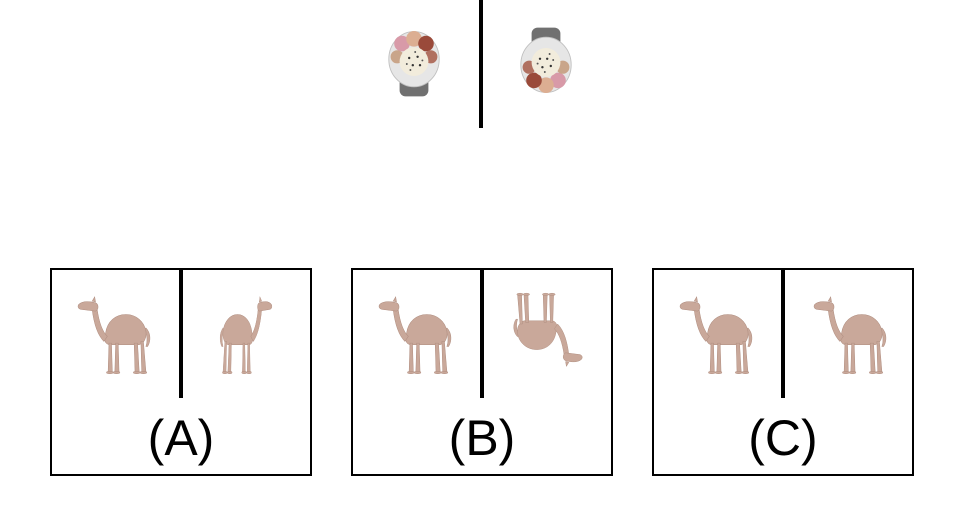 The height and width of the screenshot is (526, 963). I want to click on option-b-left-camel-icon, so click(415, 333).